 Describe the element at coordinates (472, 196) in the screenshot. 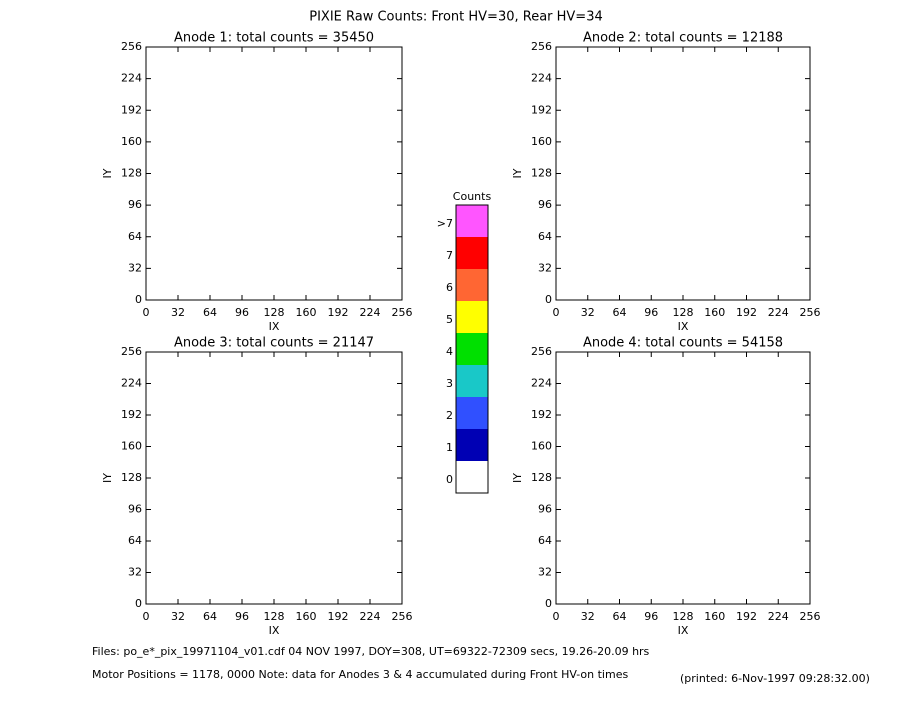

I see `colorbar-title: Counts` at that location.